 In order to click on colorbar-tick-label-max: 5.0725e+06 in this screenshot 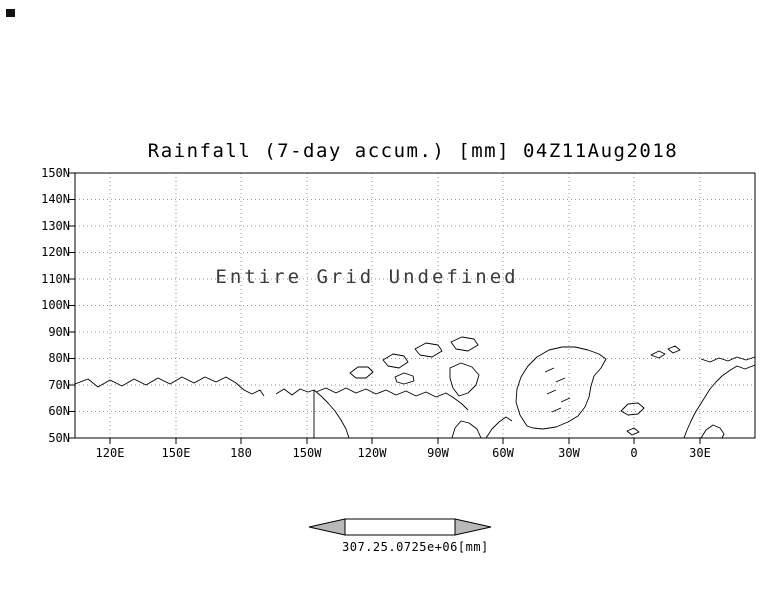, I will do `click(419, 547)`.